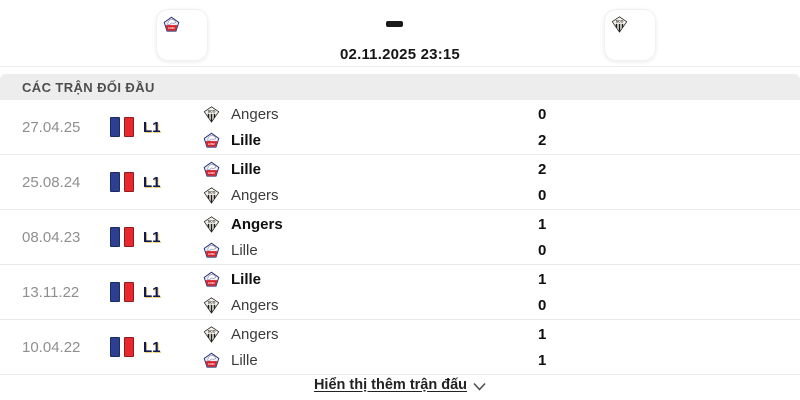  I want to click on chevron-down-icon, so click(479, 386).